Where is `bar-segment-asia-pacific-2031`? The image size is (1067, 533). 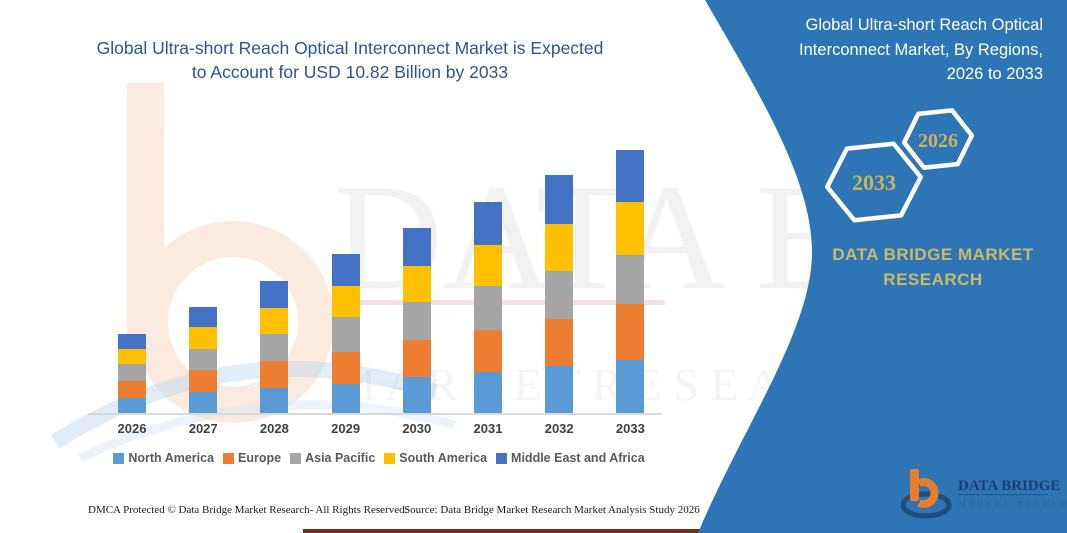 bar-segment-asia-pacific-2031 is located at coordinates (488, 307).